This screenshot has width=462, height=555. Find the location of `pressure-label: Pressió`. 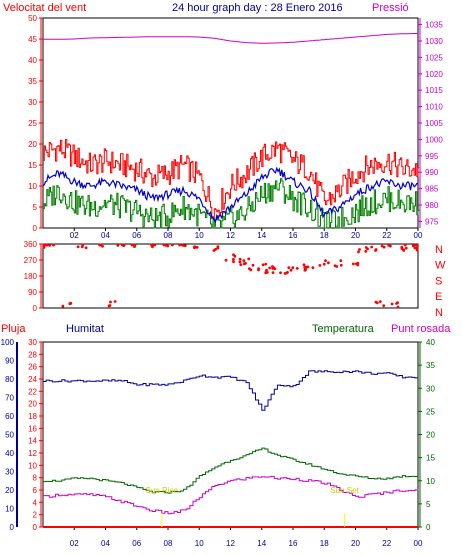

pressure-label: Pressió is located at coordinates (390, 8).